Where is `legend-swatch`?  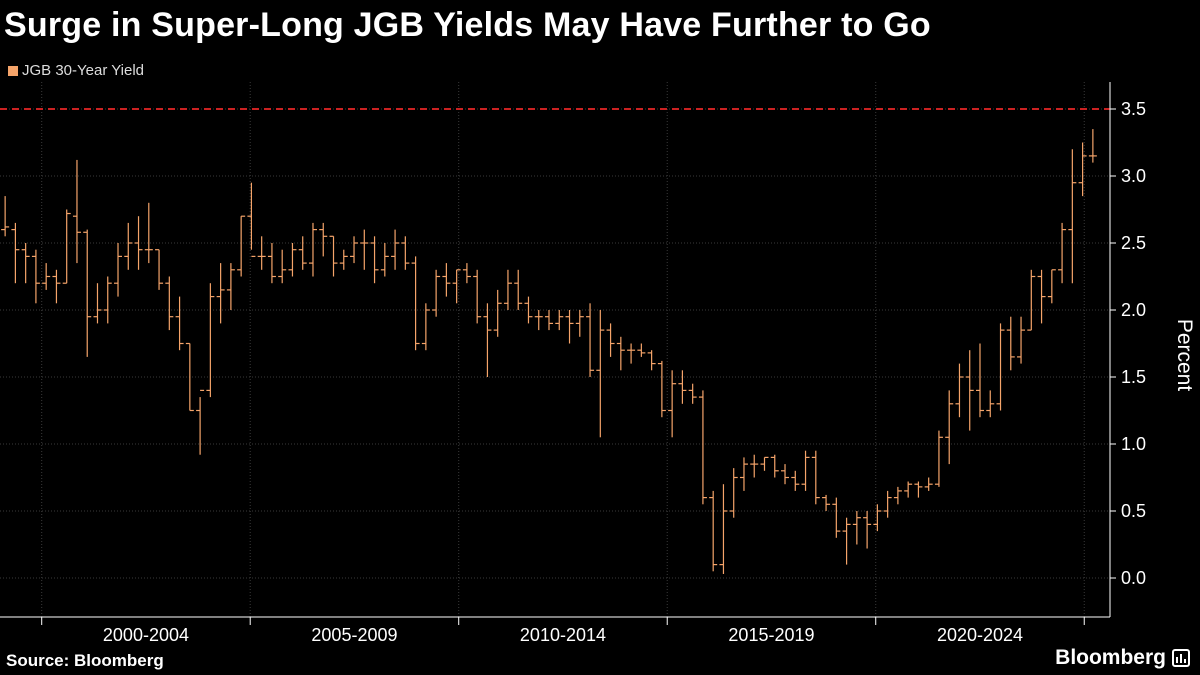 legend-swatch is located at coordinates (13, 70).